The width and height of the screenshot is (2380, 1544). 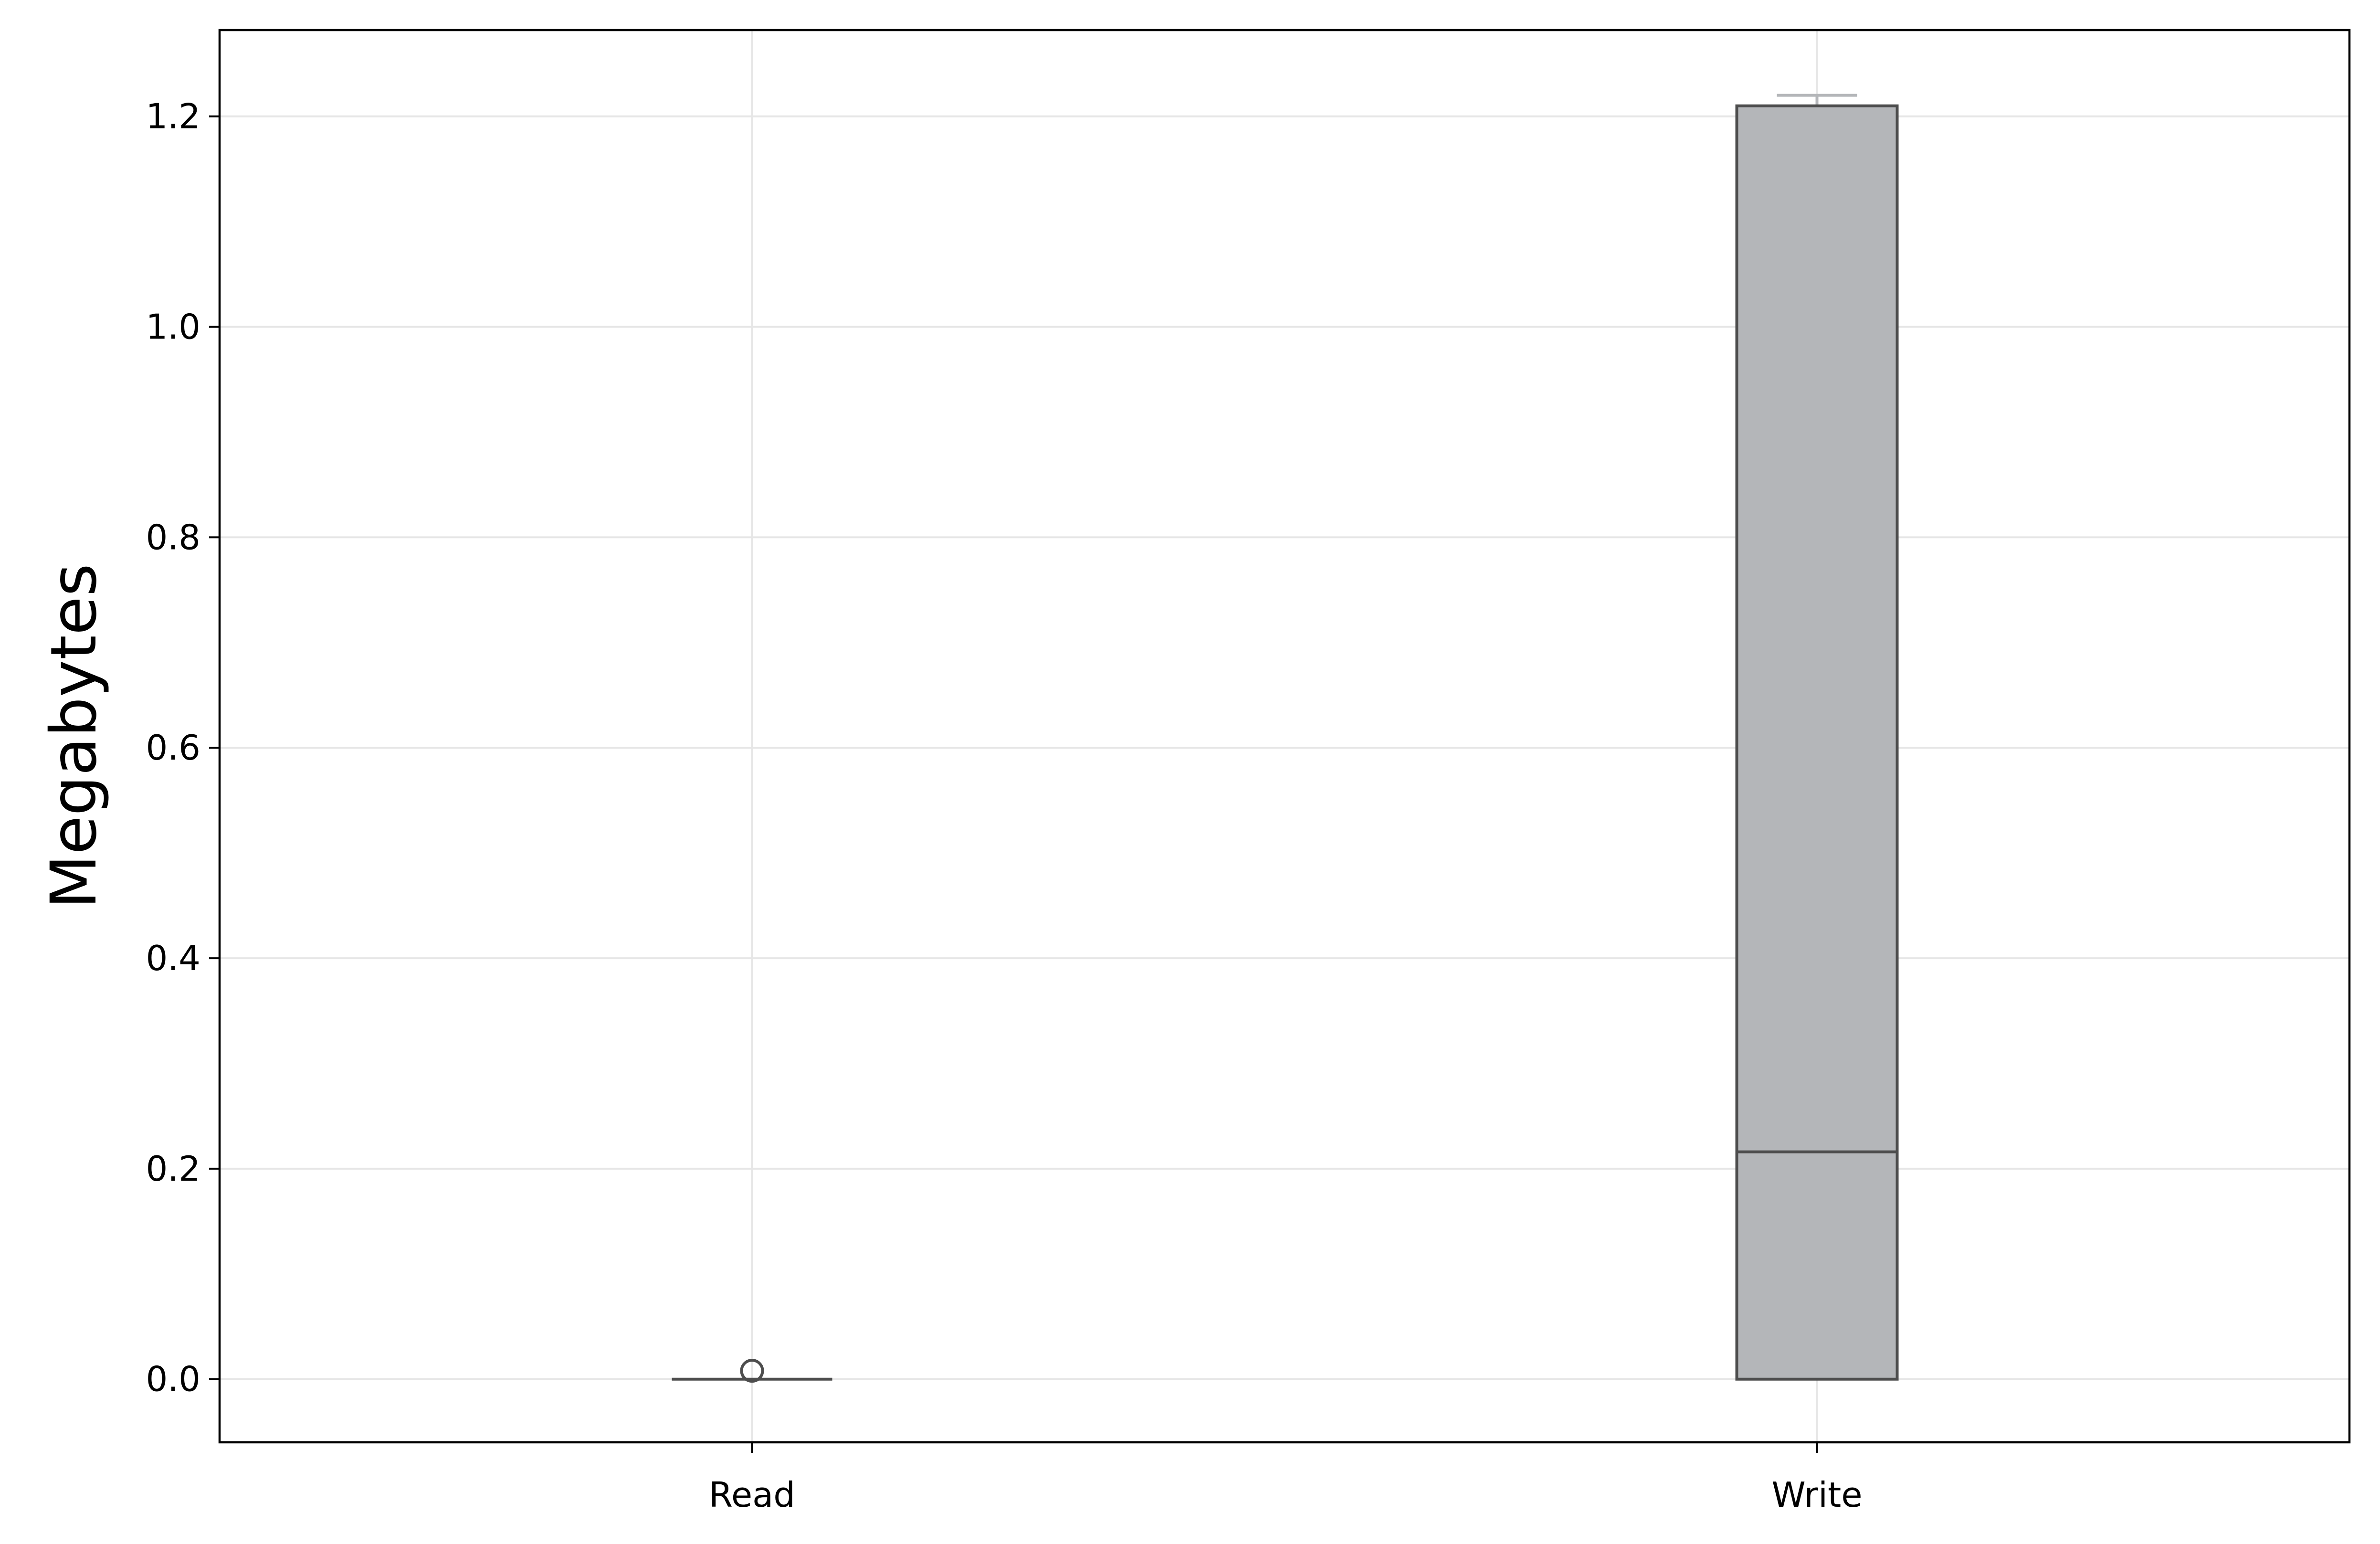 I want to click on box-read, so click(x=752, y=1371).